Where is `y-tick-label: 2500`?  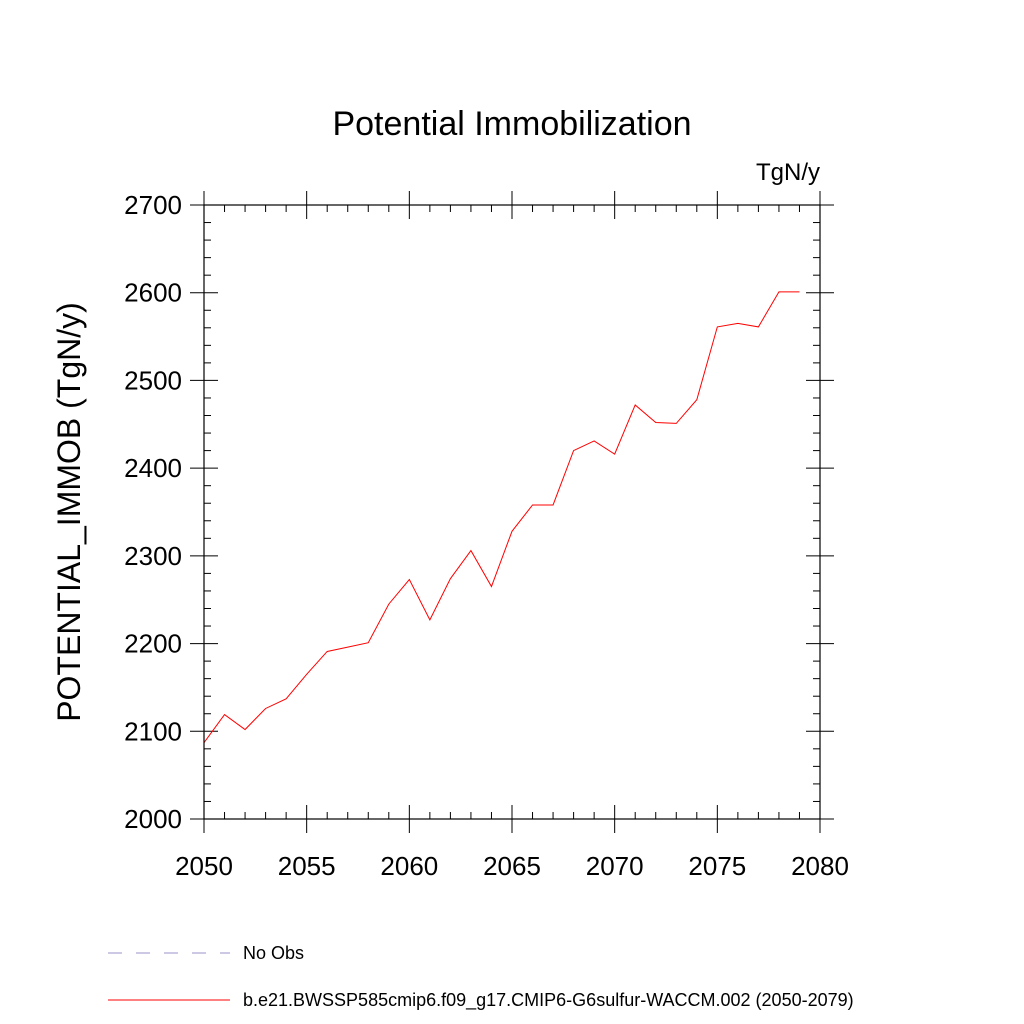 y-tick-label: 2500 is located at coordinates (153, 380).